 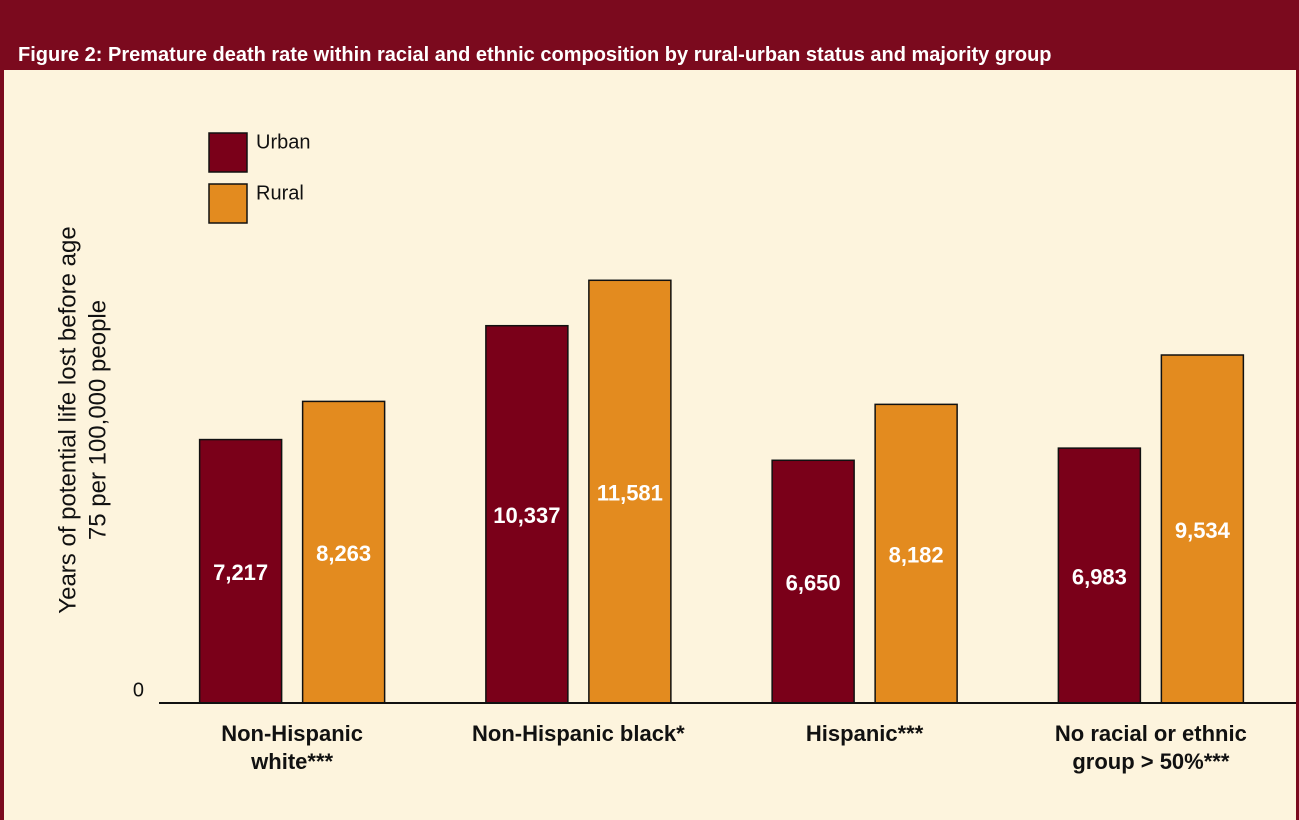 What do you see at coordinates (292, 747) in the screenshot?
I see `x-tick-label: Non-Hispanic white***` at bounding box center [292, 747].